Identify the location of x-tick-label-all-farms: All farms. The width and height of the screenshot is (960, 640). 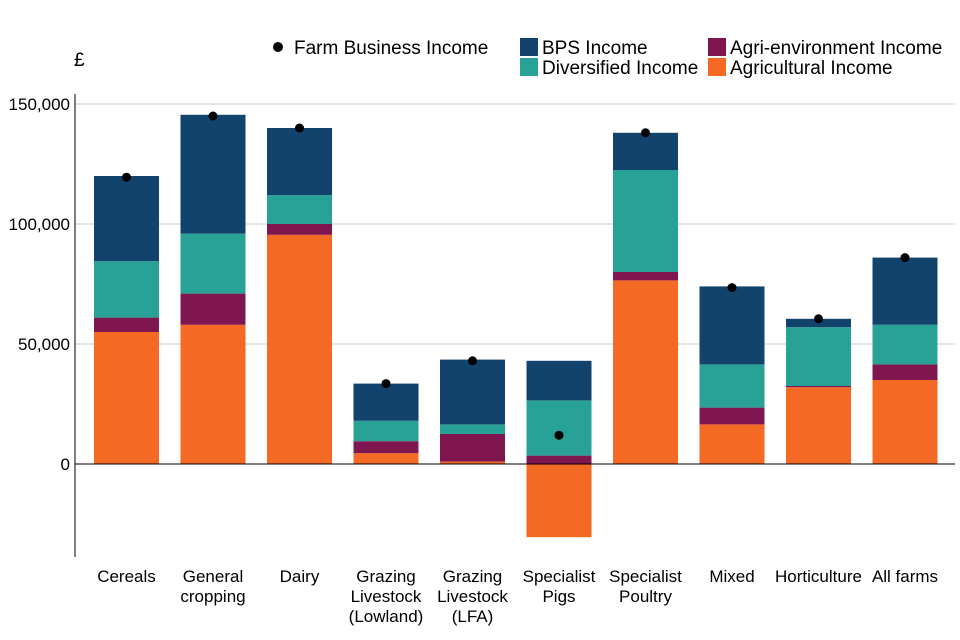
(905, 576).